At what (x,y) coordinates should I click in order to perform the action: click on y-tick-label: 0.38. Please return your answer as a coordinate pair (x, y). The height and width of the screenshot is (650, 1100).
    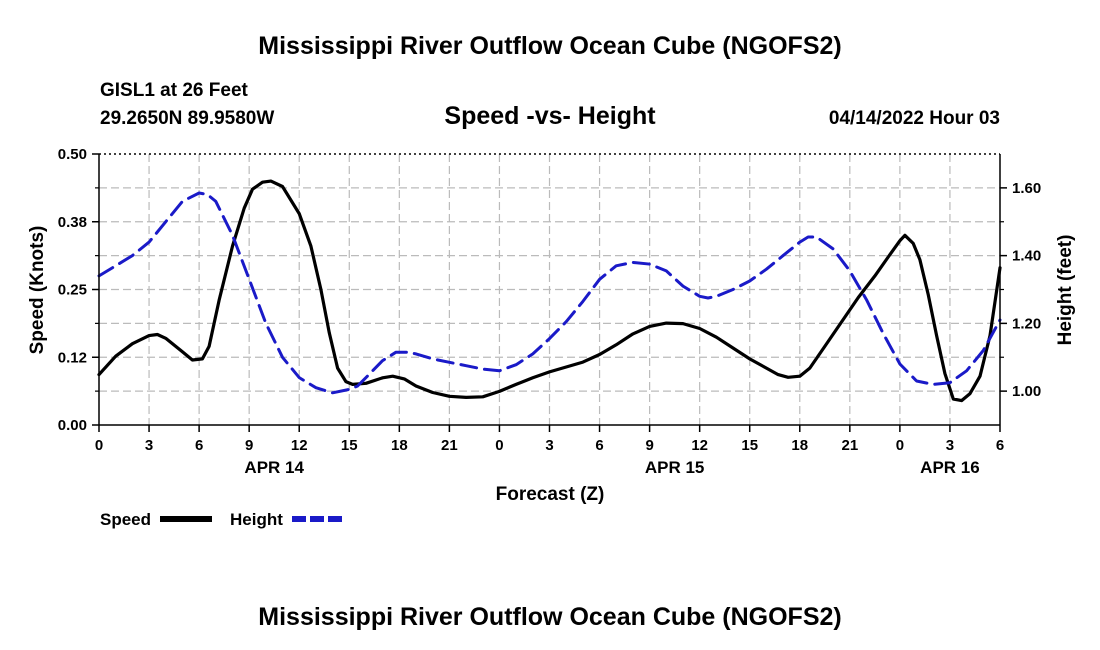
    Looking at the image, I should click on (72, 222).